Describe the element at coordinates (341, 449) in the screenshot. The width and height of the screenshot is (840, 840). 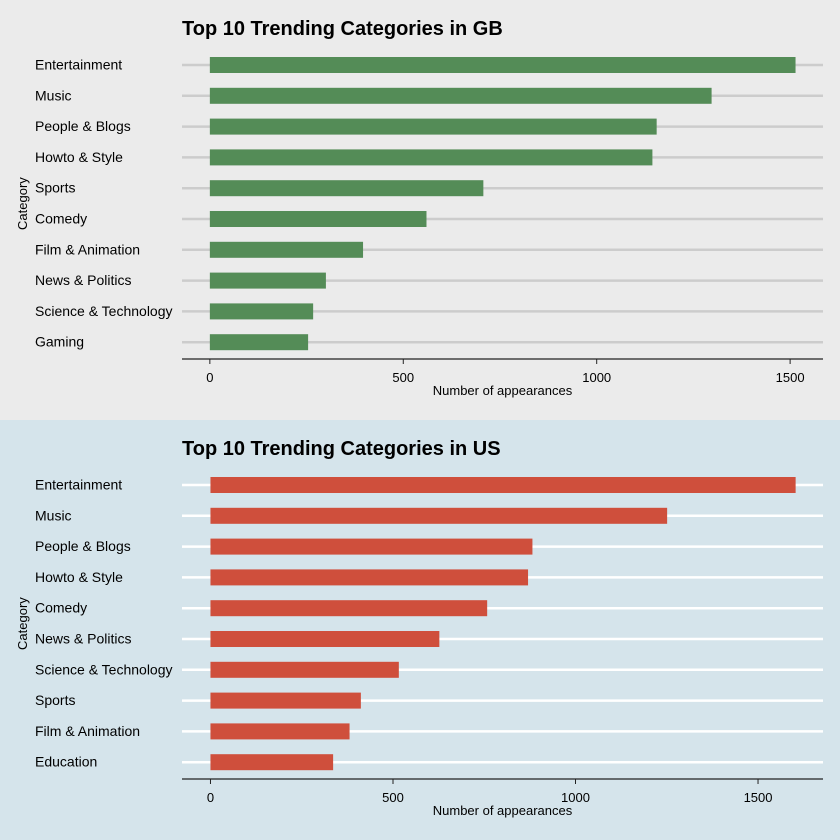
I see `chart-title: Top 10 Trending Categories in US` at that location.